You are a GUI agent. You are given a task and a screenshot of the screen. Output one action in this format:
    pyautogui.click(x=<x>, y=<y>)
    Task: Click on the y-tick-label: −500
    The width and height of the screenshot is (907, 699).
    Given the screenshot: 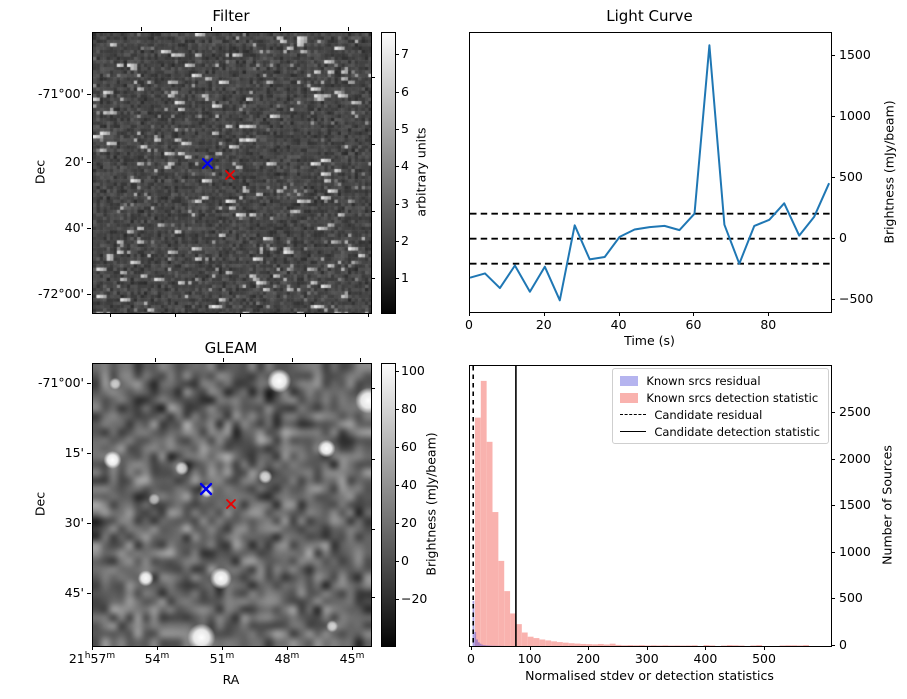 What is the action you would take?
    pyautogui.click(x=856, y=298)
    